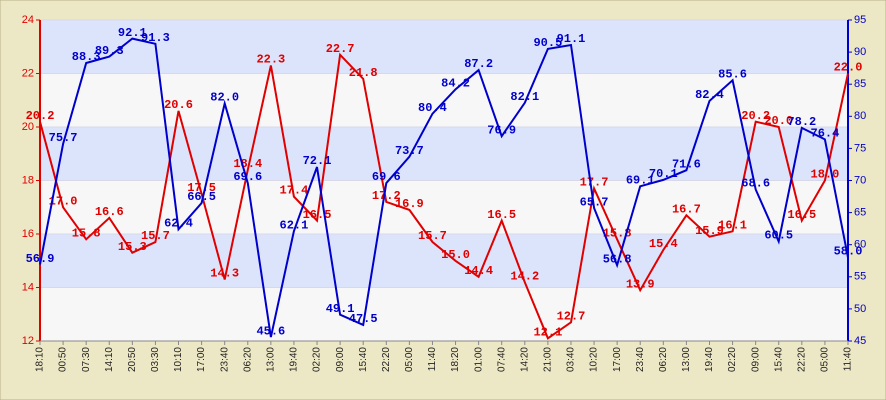 This screenshot has height=400, width=886. What do you see at coordinates (63, 359) in the screenshot?
I see `x-tick-label: 00:50` at bounding box center [63, 359].